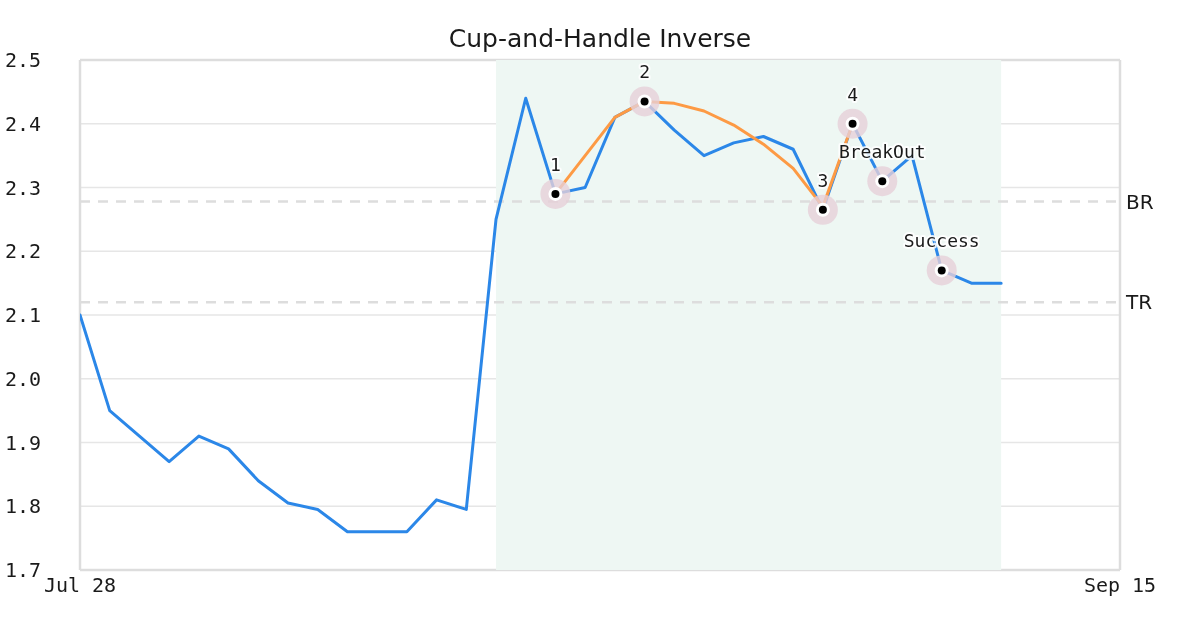 This screenshot has width=1200, height=630. What do you see at coordinates (644, 72) in the screenshot?
I see `annotation: 2` at bounding box center [644, 72].